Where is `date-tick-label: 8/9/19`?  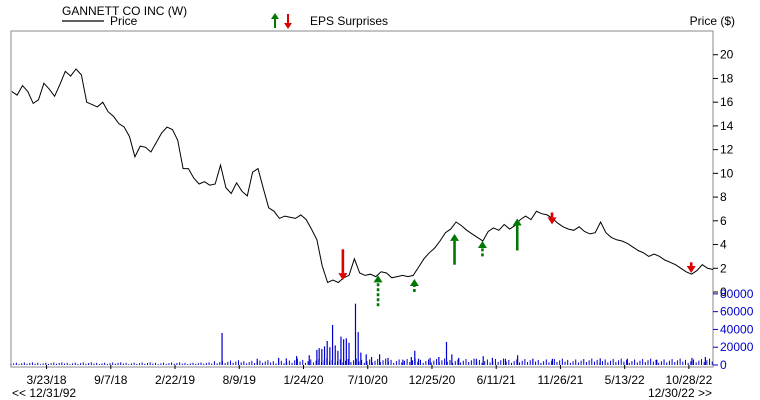 date-tick-label: 8/9/19 is located at coordinates (240, 380).